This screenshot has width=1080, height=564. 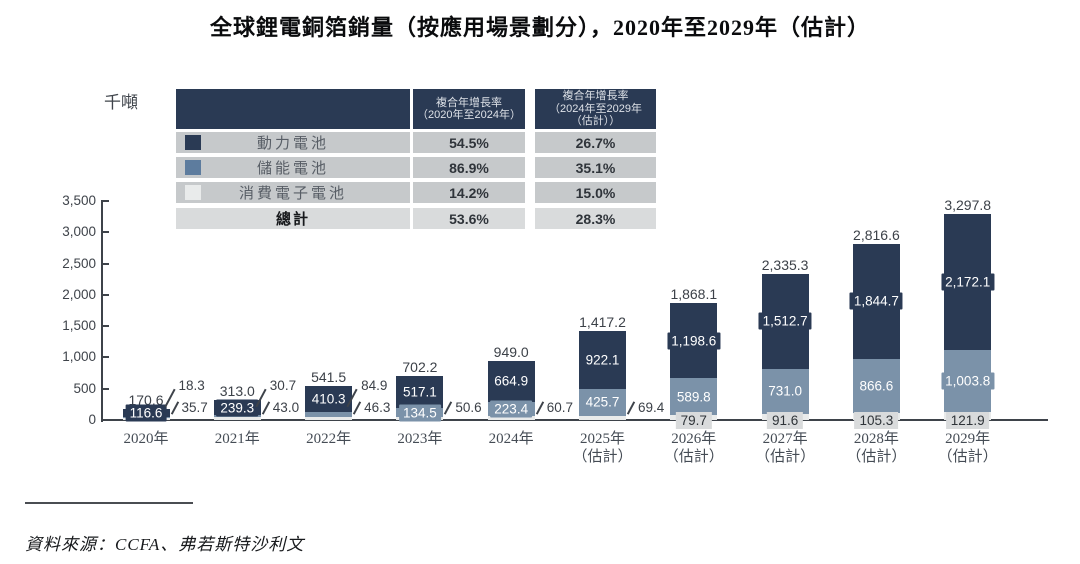 What do you see at coordinates (237, 408) in the screenshot?
I see `power-value-label: 239.3` at bounding box center [237, 408].